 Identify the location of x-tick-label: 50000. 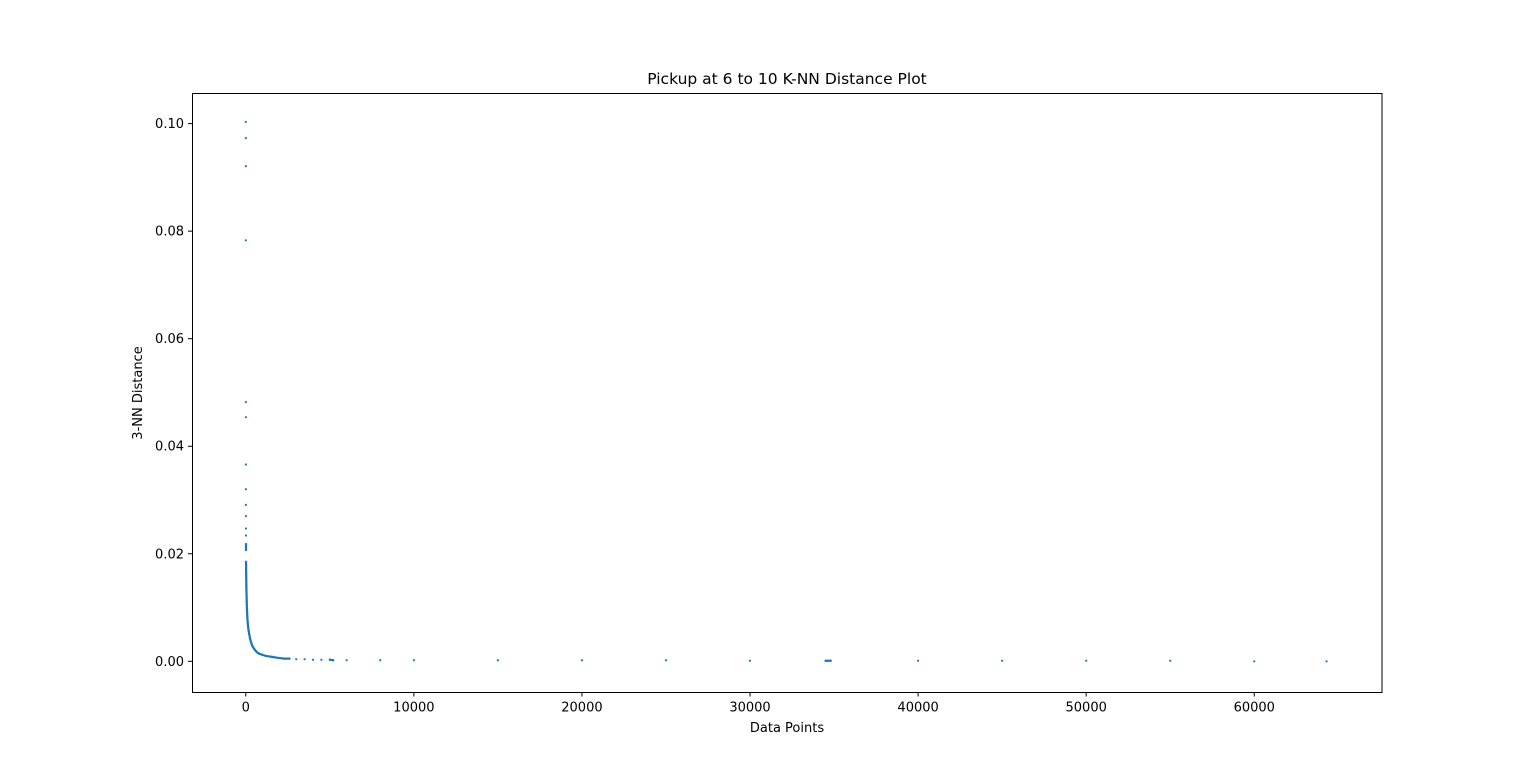
(1086, 708).